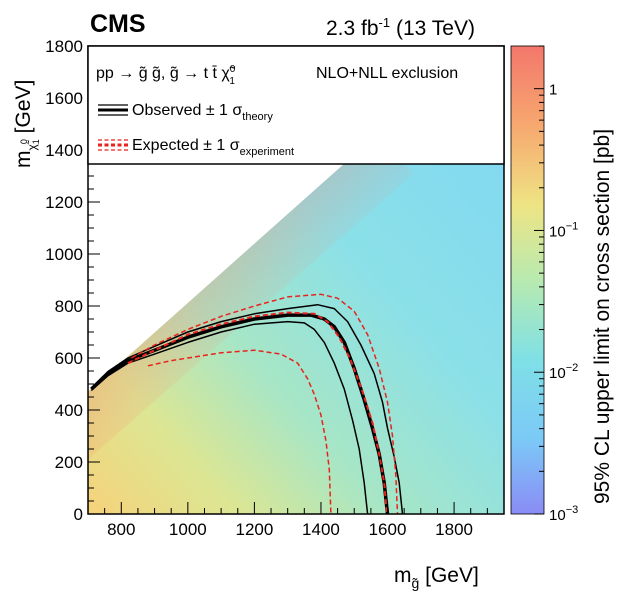  What do you see at coordinates (64, 46) in the screenshot?
I see `y-tick-label: 1800` at bounding box center [64, 46].